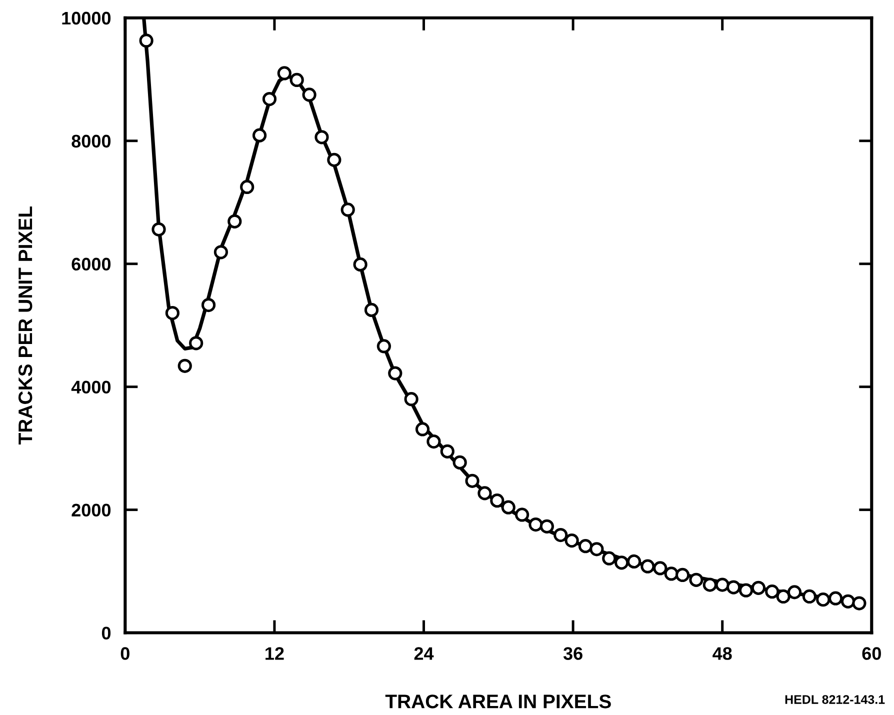 The width and height of the screenshot is (894, 715). What do you see at coordinates (25, 325) in the screenshot?
I see `y-axis-title: TRACKS PER UNIT PIXEL` at bounding box center [25, 325].